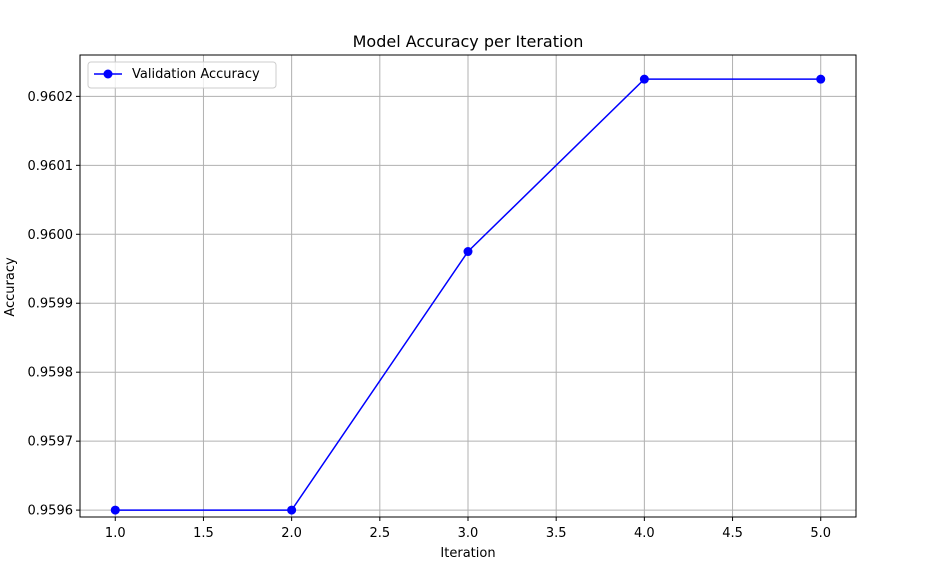 This screenshot has width=931, height=568. Describe the element at coordinates (468, 41) in the screenshot. I see `chart-title: Model Accuracy per Iteration` at that location.